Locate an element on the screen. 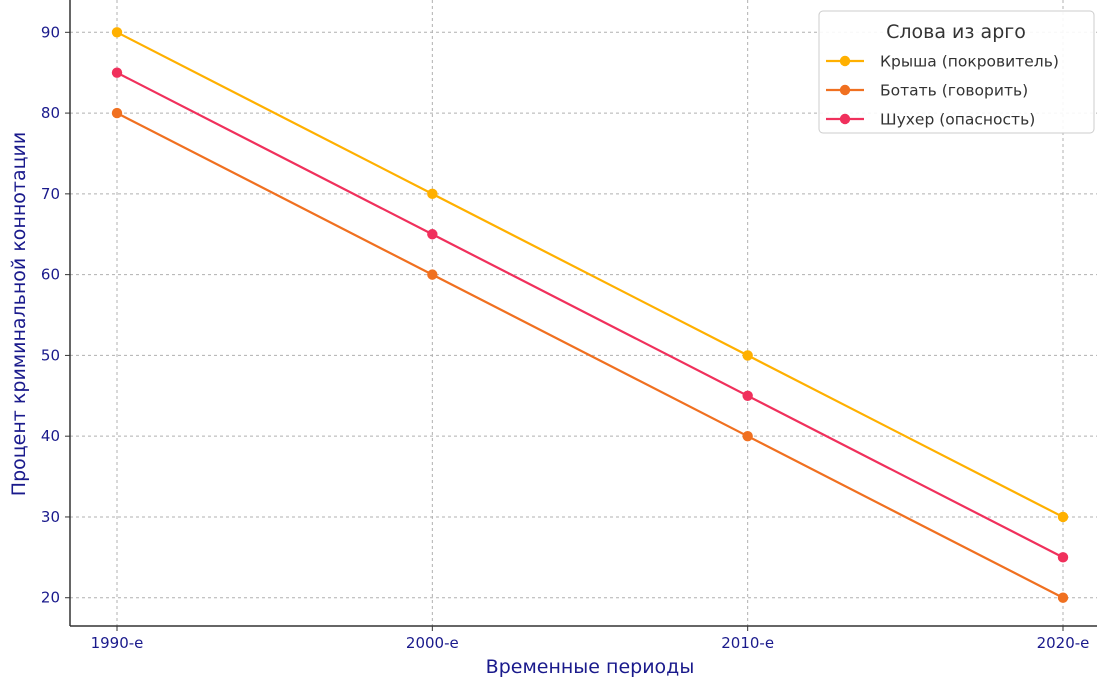 This screenshot has height=677, width=1097. x-axis-title: Временные периоды is located at coordinates (590, 666).